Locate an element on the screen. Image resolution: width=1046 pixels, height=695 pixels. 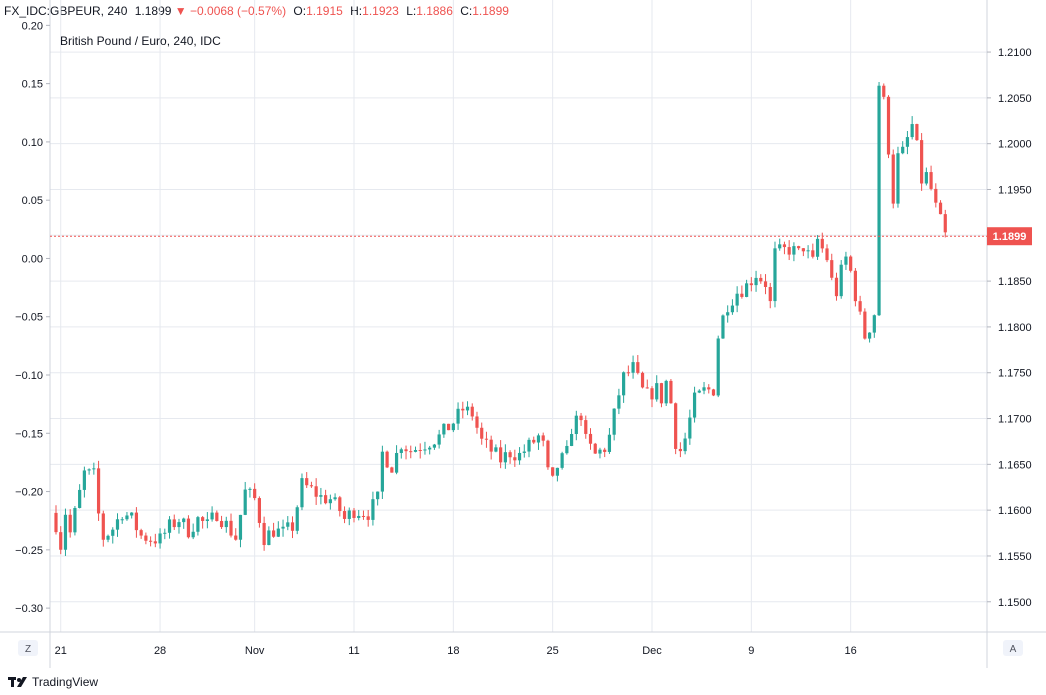
right-tick-label: 1.1550 is located at coordinates (1015, 557).